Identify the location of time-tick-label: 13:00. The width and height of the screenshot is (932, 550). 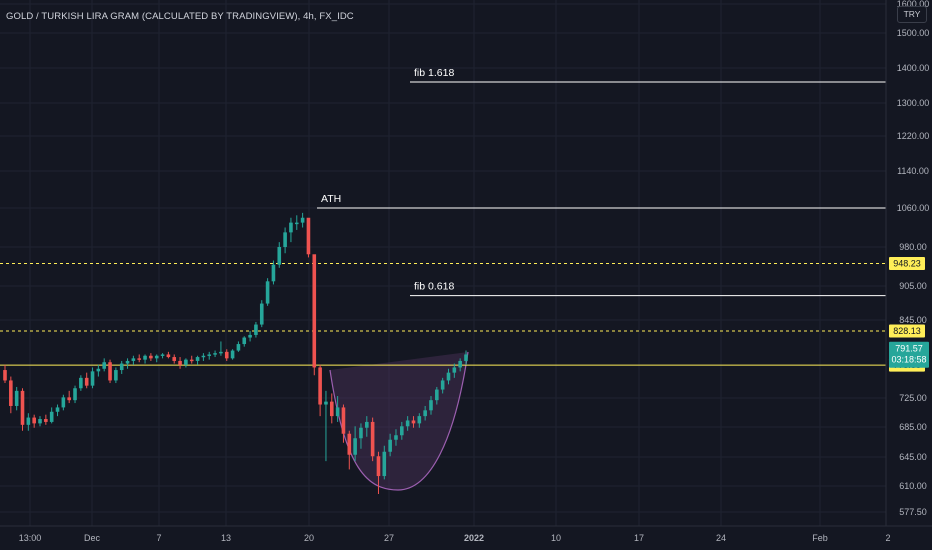
(30, 538).